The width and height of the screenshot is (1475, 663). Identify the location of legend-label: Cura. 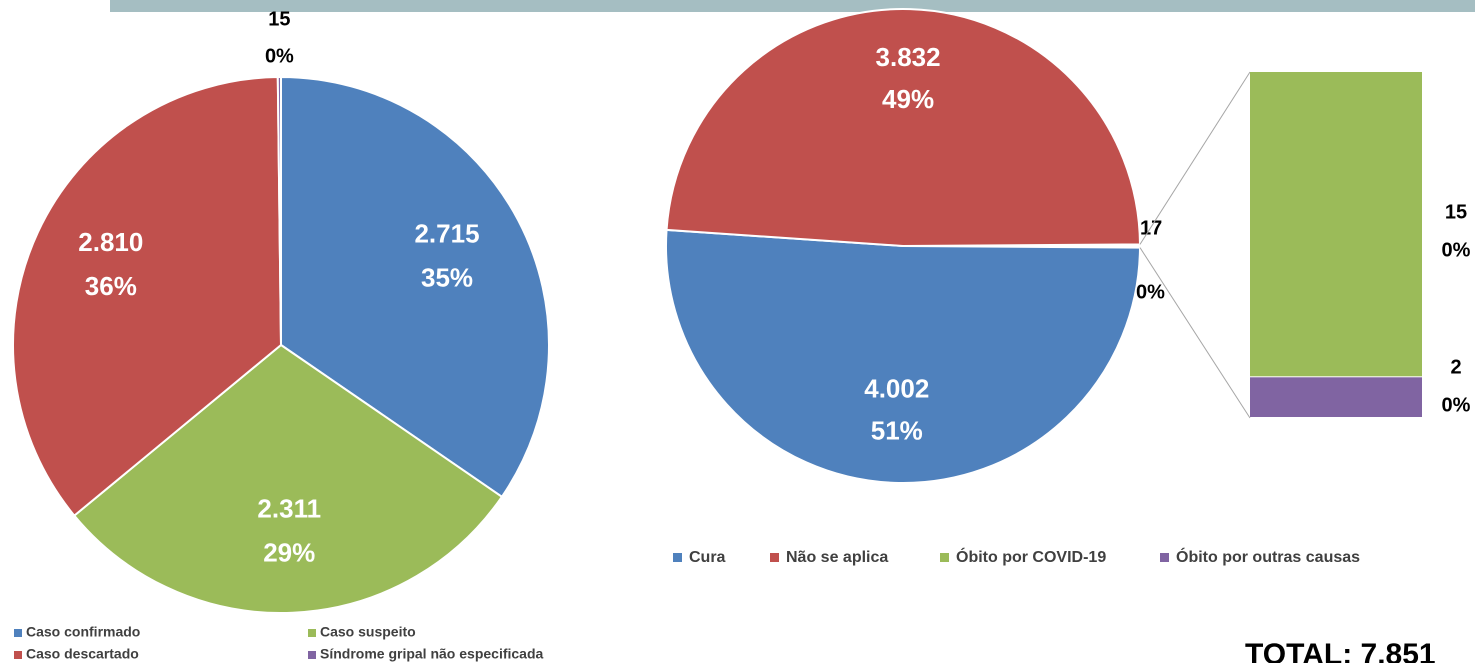
(707, 557).